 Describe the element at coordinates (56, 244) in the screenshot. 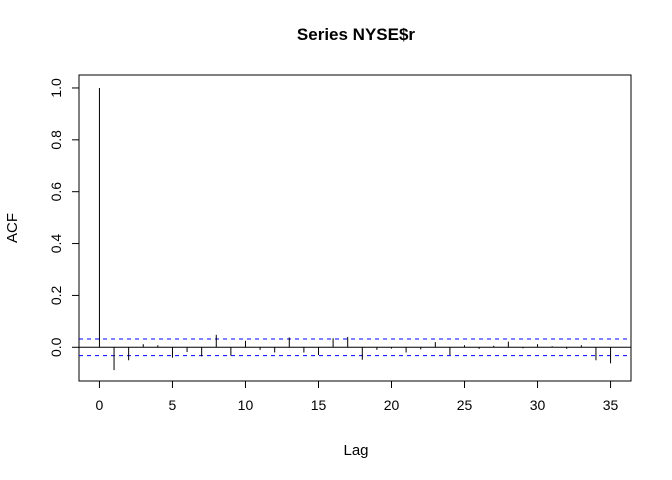

I see `y-tick-label: 0.4` at that location.